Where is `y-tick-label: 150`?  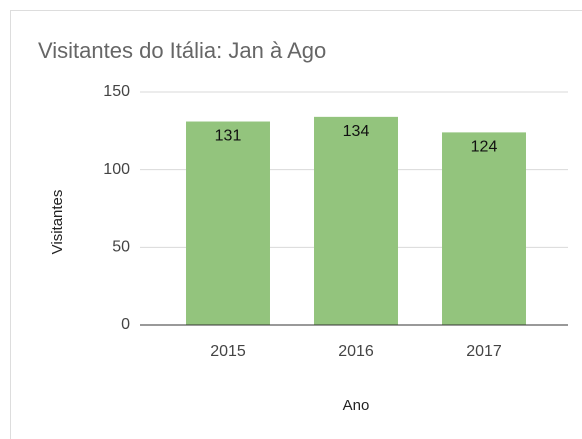 y-tick-label: 150 is located at coordinates (116, 91).